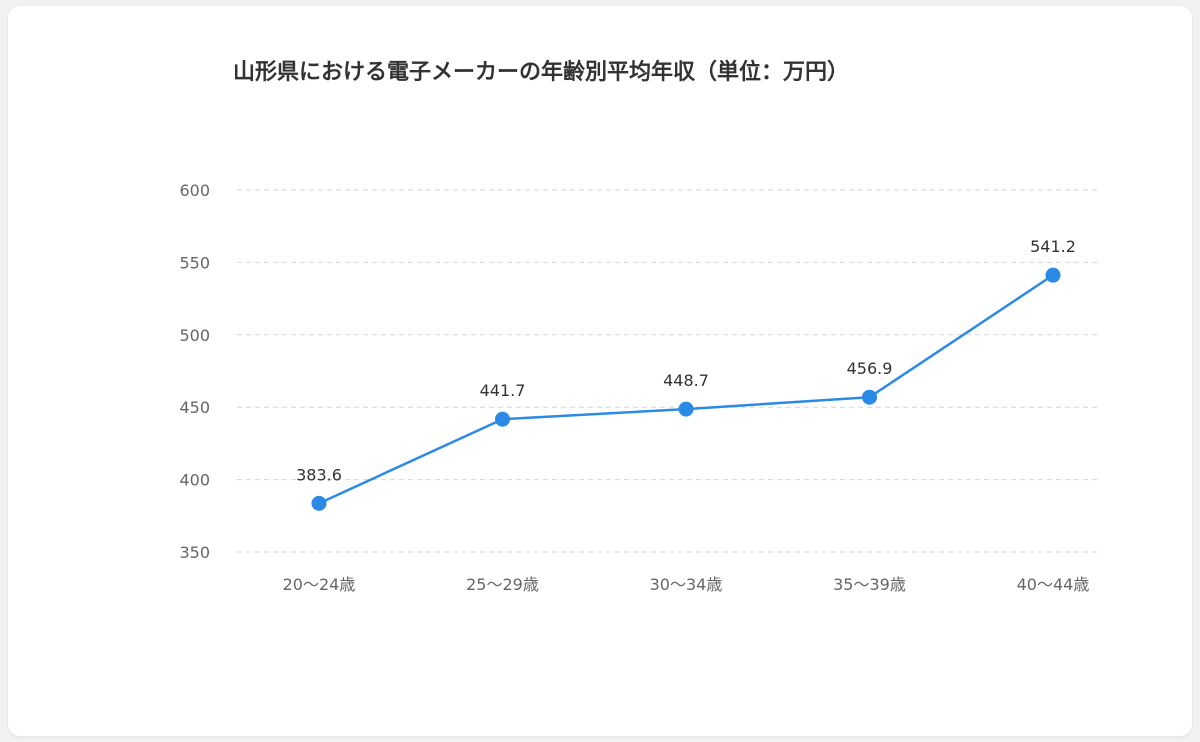 This screenshot has width=1200, height=742. What do you see at coordinates (686, 380) in the screenshot?
I see `data-label: 448.7` at bounding box center [686, 380].